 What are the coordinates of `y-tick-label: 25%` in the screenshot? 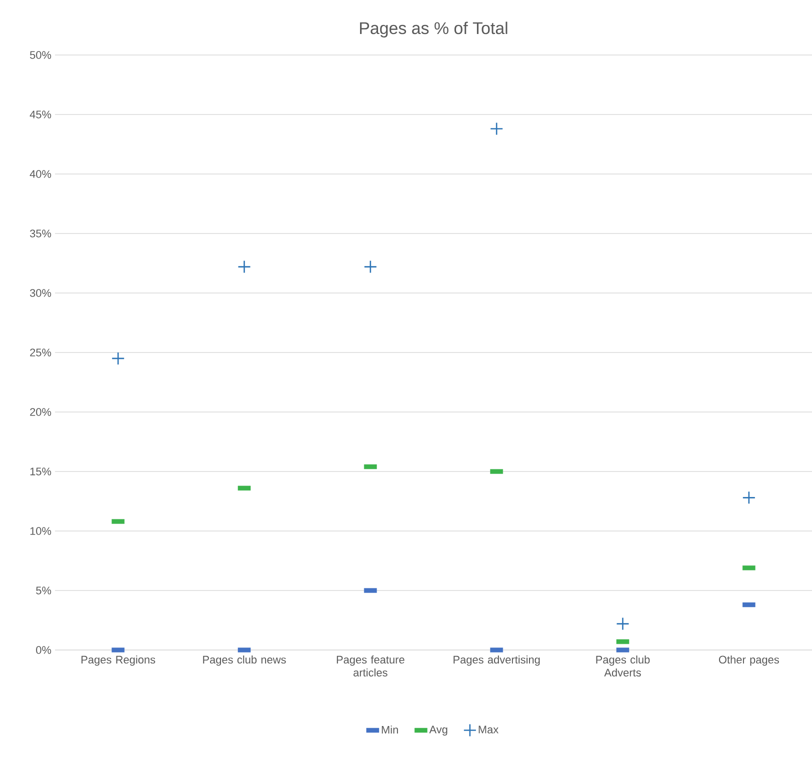 It's located at (41, 352).